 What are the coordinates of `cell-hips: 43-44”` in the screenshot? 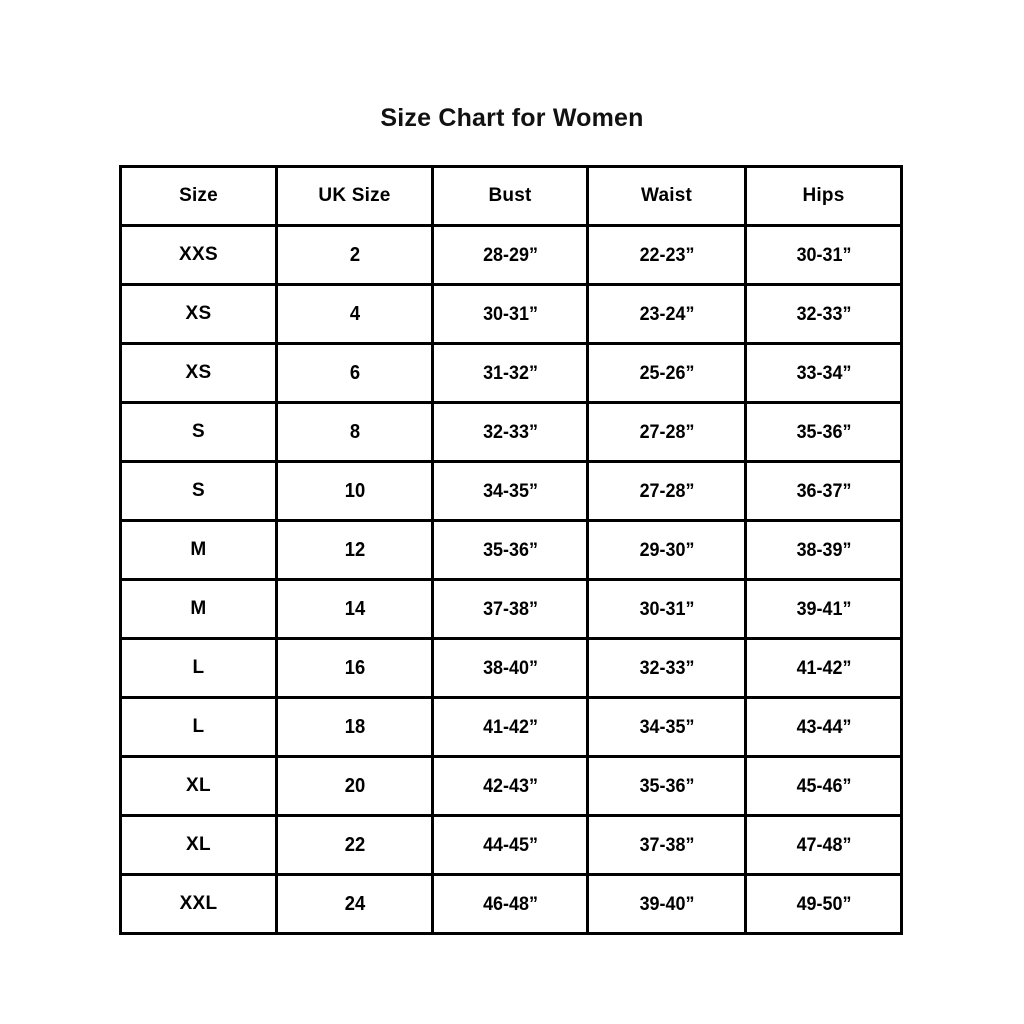 It's located at (823, 727).